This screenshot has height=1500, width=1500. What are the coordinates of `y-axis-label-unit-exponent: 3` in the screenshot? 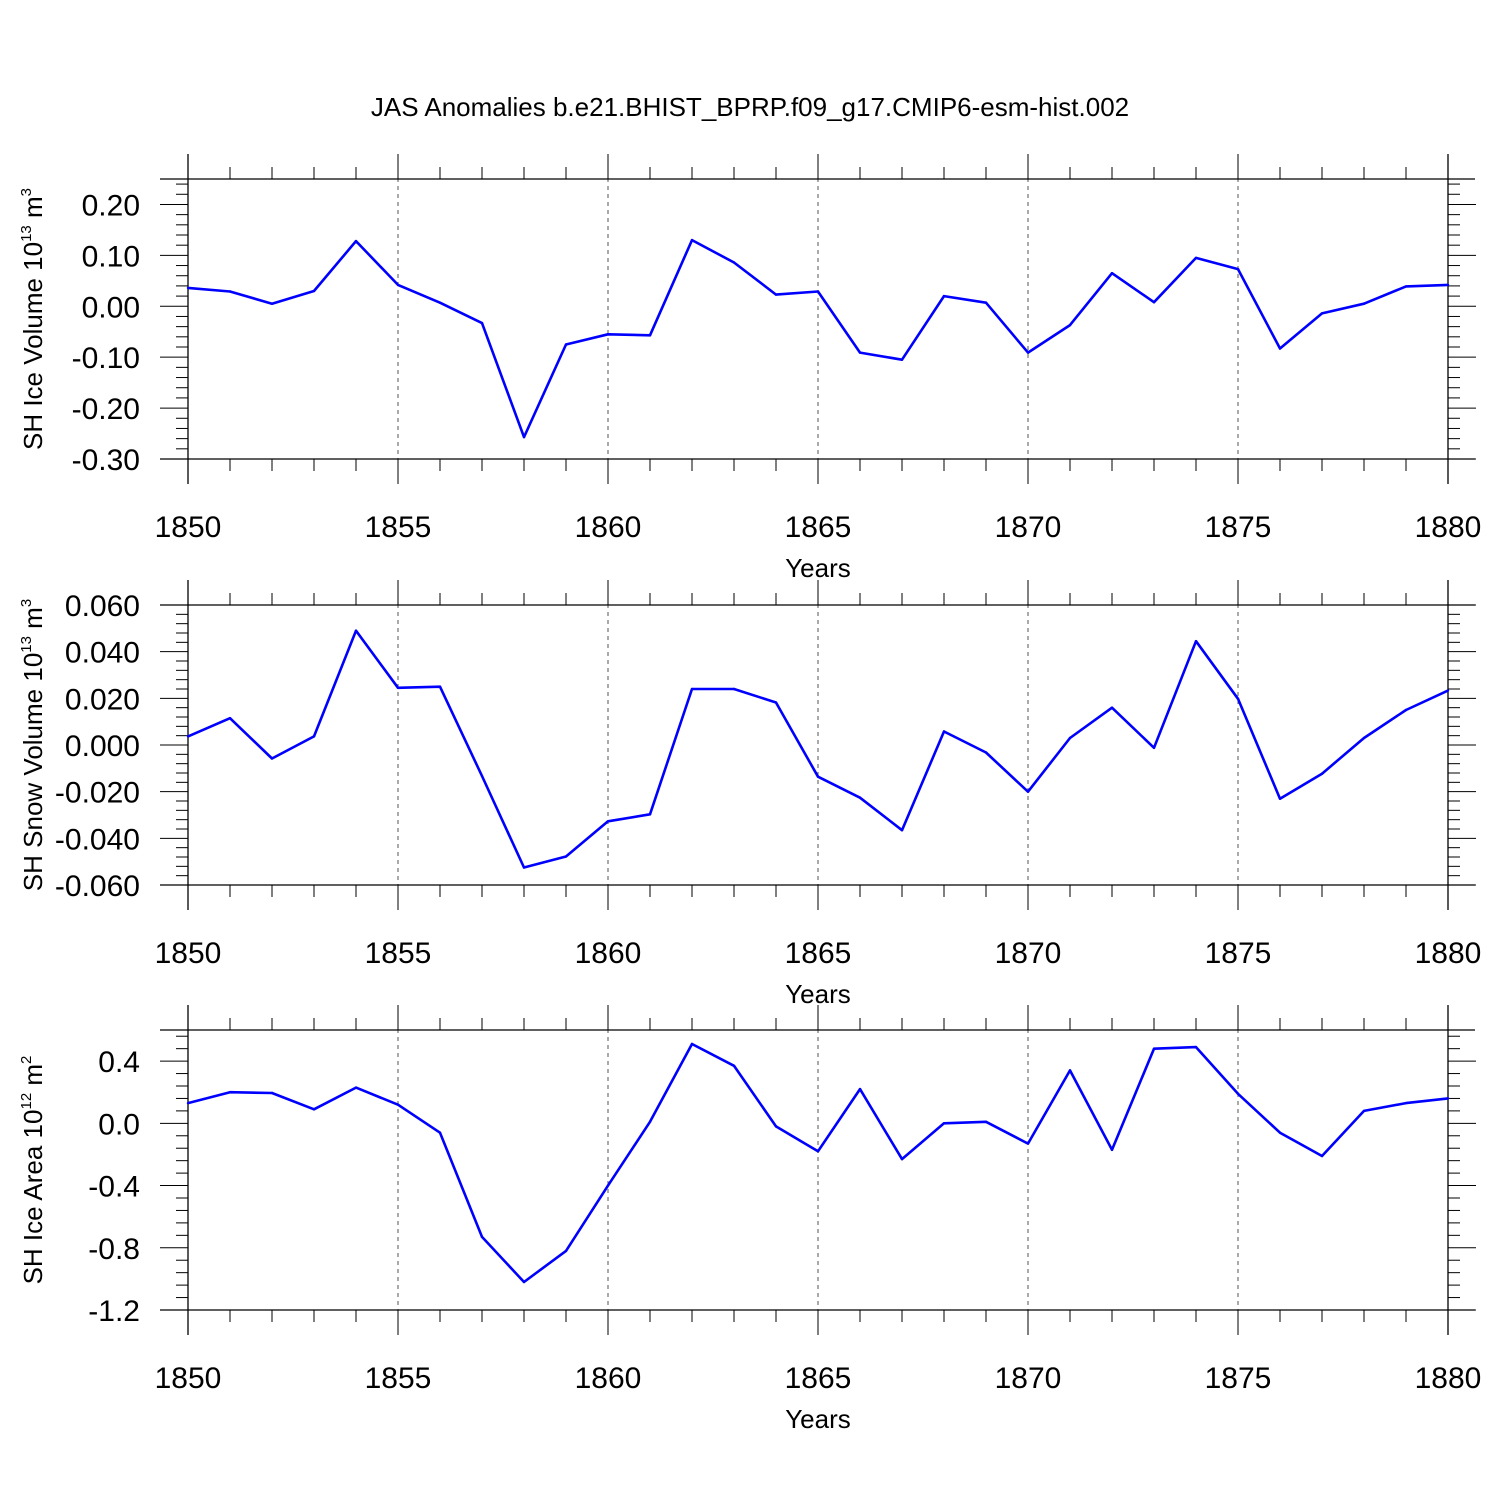 It's located at (26, 603).